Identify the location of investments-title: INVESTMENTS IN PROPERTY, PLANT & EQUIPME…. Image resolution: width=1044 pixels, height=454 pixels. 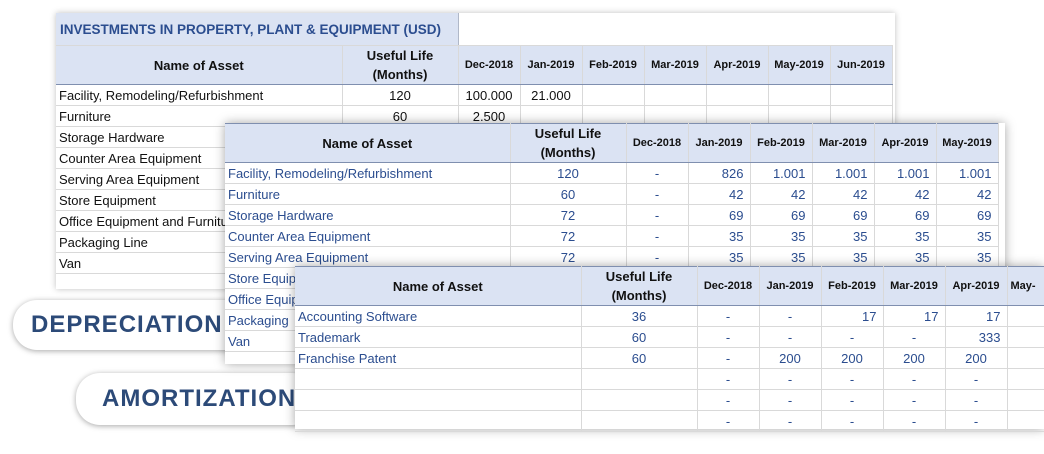
(257, 29).